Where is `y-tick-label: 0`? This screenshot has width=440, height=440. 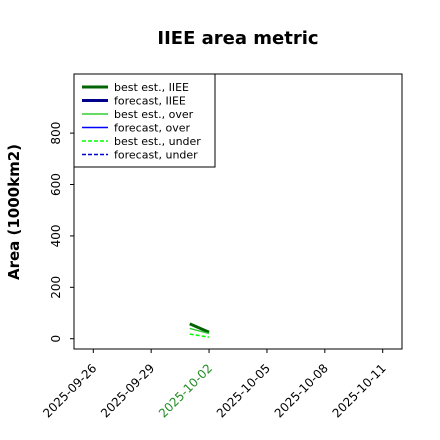
y-tick-label: 0 is located at coordinates (56, 339).